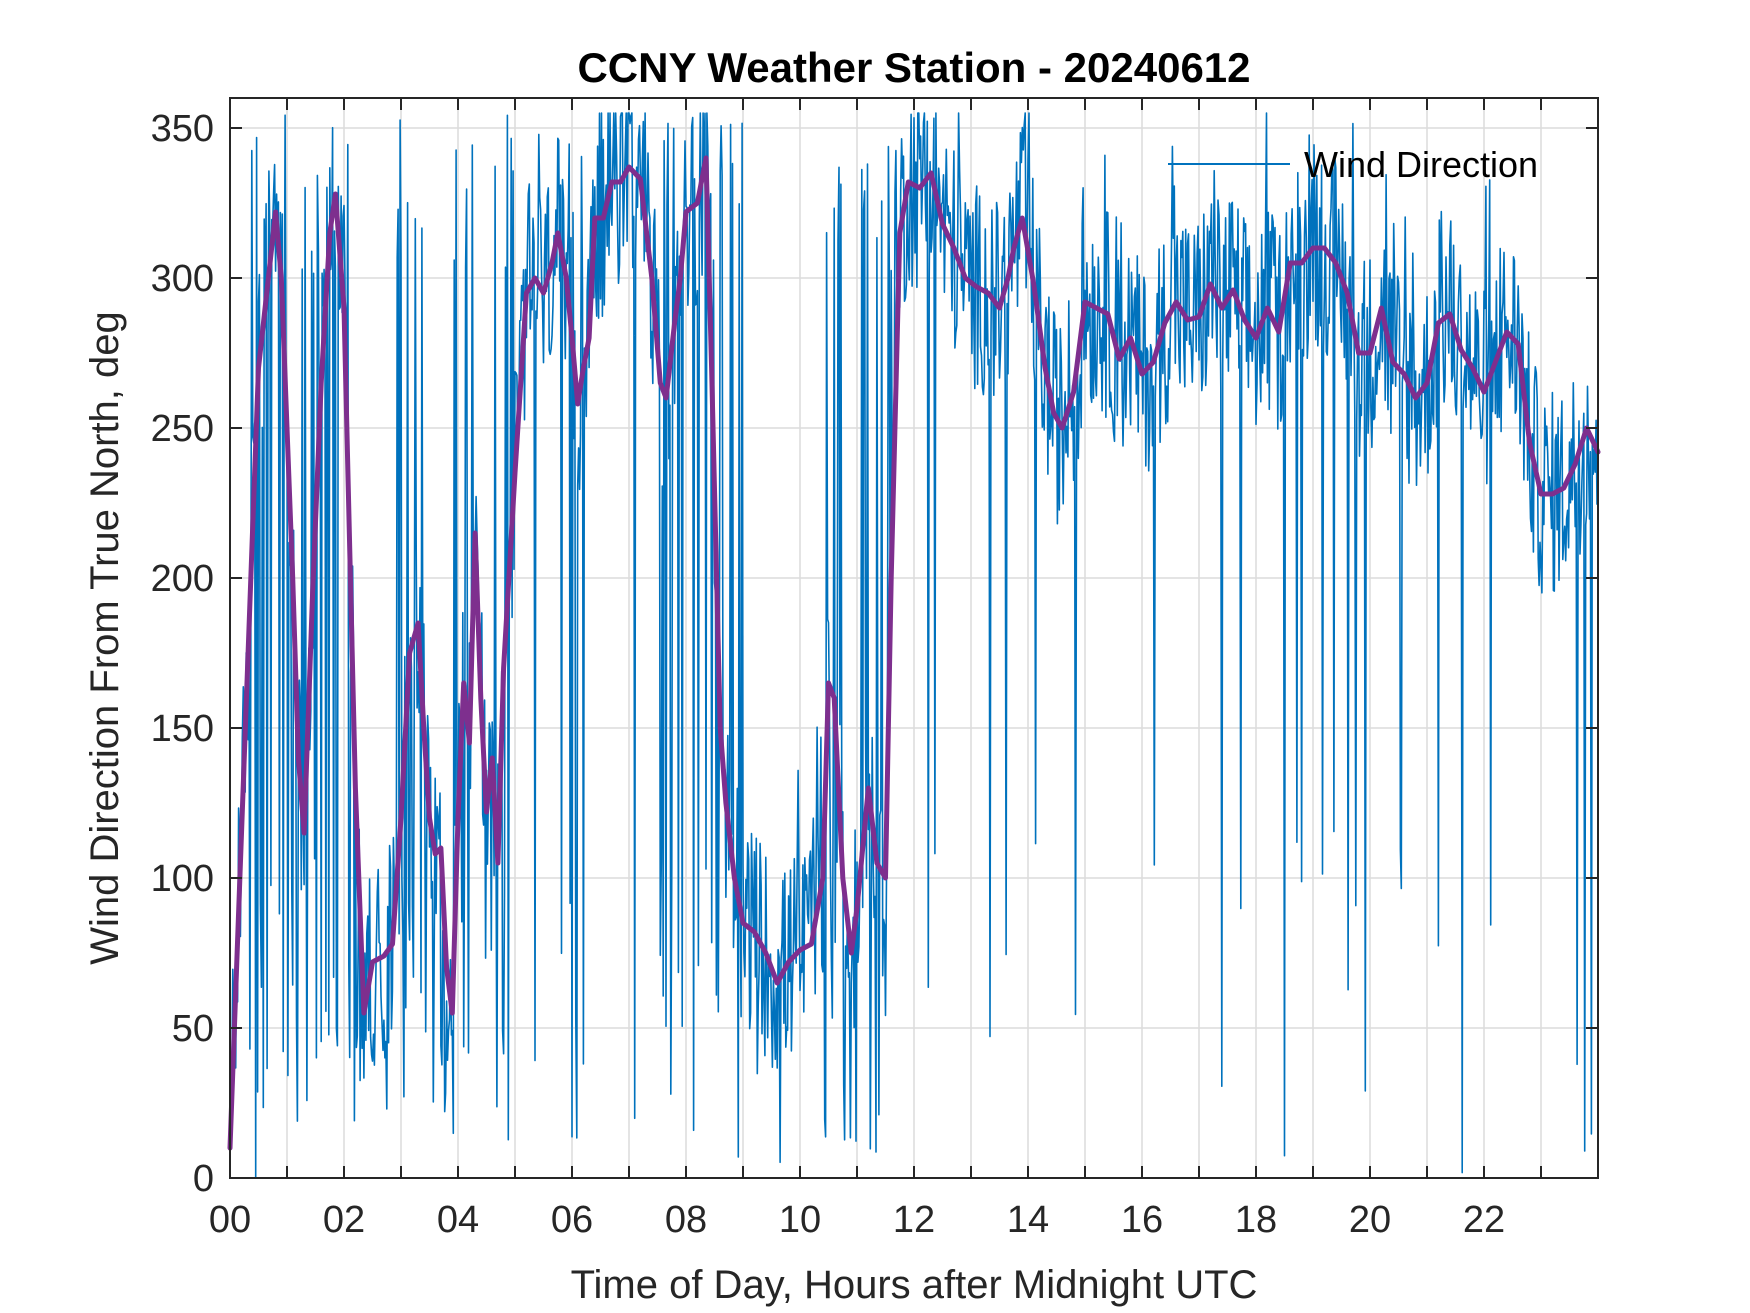  I want to click on x-tick-label: 02, so click(344, 1220).